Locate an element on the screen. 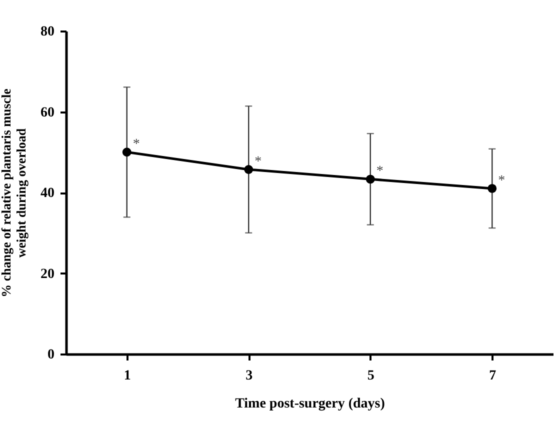  x-tick-label: 5 is located at coordinates (370, 376).